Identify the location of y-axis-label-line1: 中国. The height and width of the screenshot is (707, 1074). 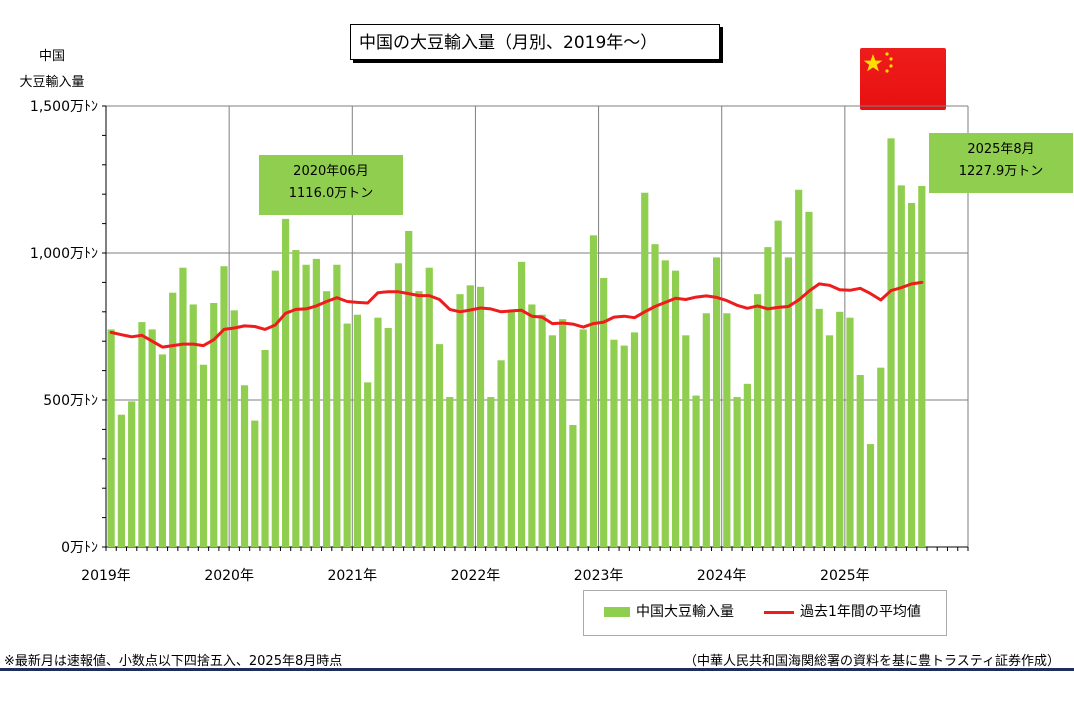
(51, 56).